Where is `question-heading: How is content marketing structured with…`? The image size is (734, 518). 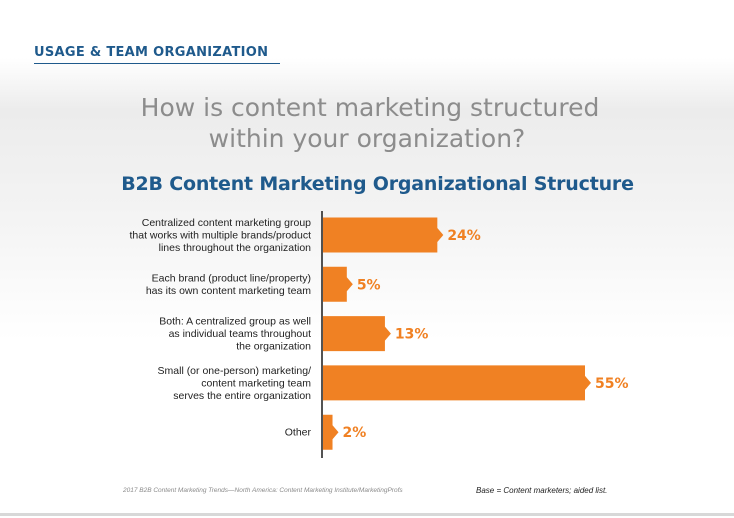 question-heading: How is content marketing structured with… is located at coordinates (367, 123).